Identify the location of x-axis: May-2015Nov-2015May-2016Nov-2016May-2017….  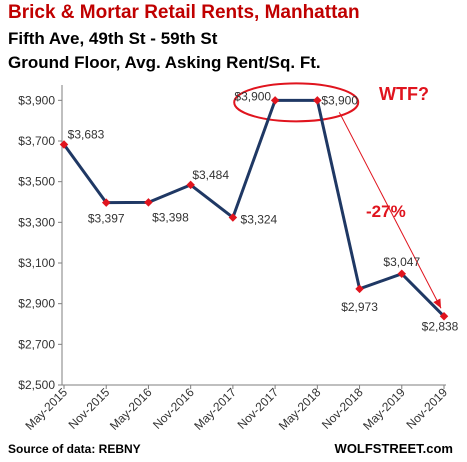
(236, 408).